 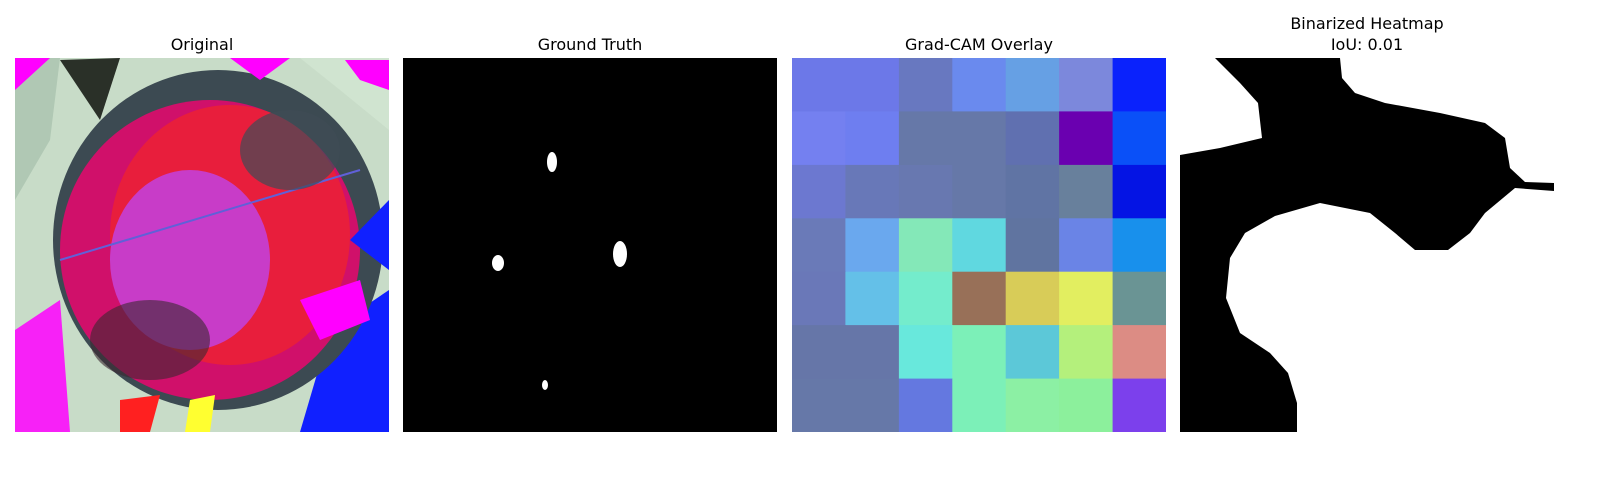 I want to click on panel-title: Ground Truth, so click(x=590, y=44).